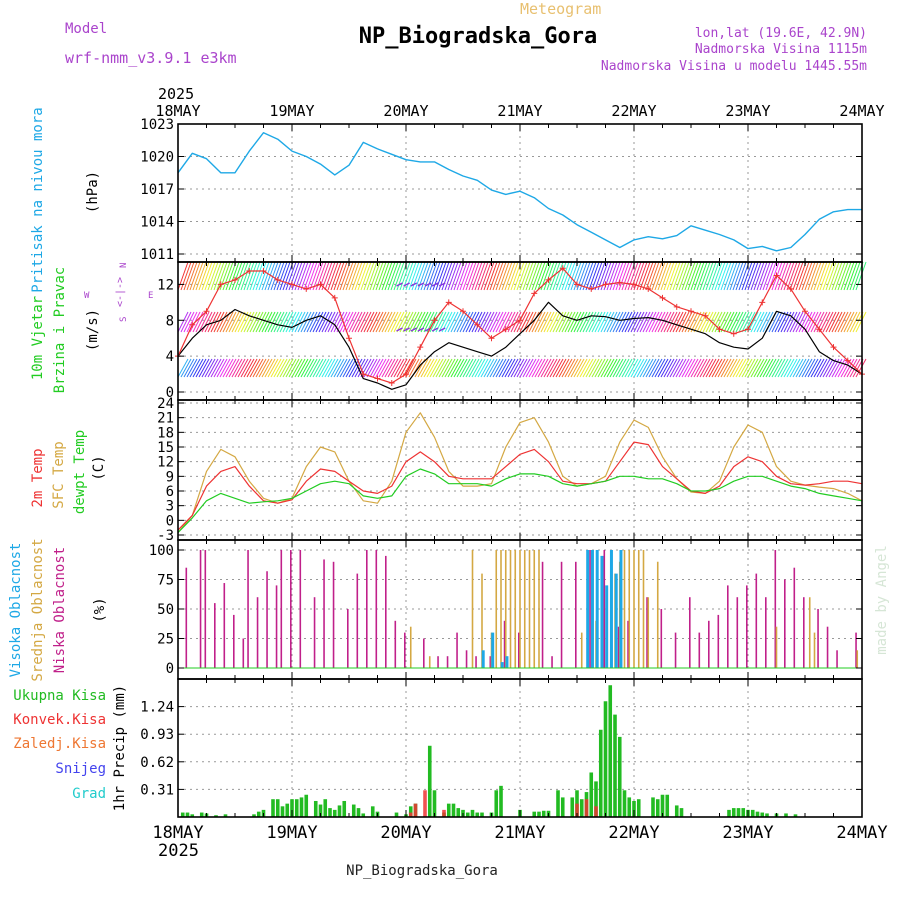 The height and width of the screenshot is (900, 900). What do you see at coordinates (157, 735) in the screenshot?
I see `y-tick-label: 0.93` at bounding box center [157, 735].